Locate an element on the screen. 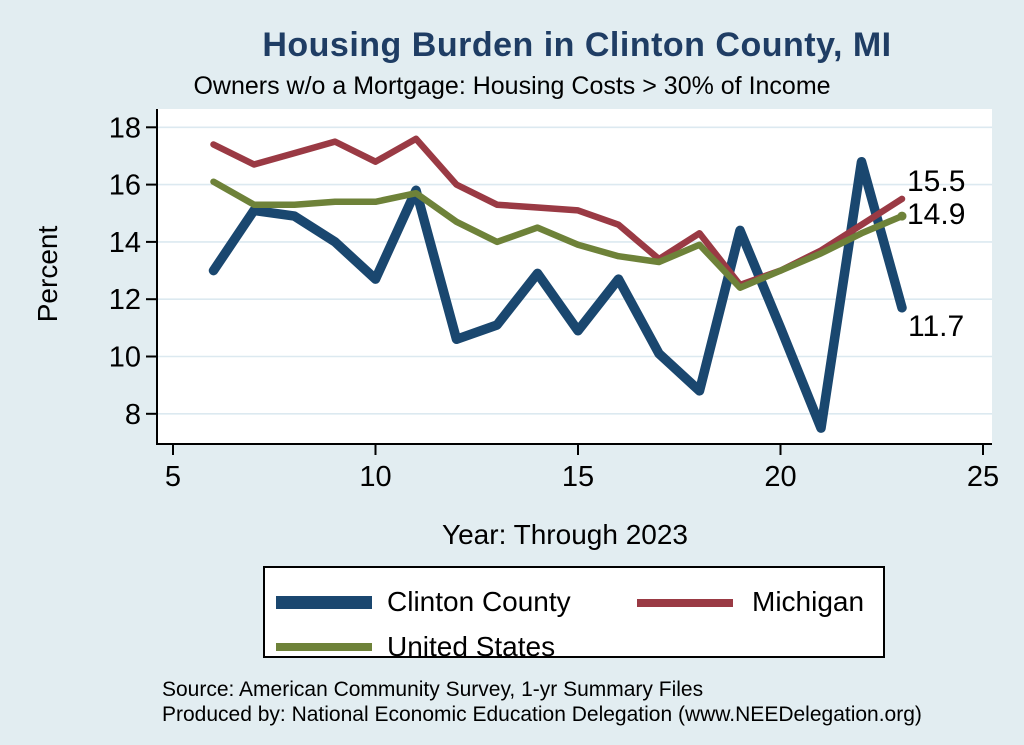 This screenshot has height=745, width=1024. series-line-united-states is located at coordinates (558, 234).